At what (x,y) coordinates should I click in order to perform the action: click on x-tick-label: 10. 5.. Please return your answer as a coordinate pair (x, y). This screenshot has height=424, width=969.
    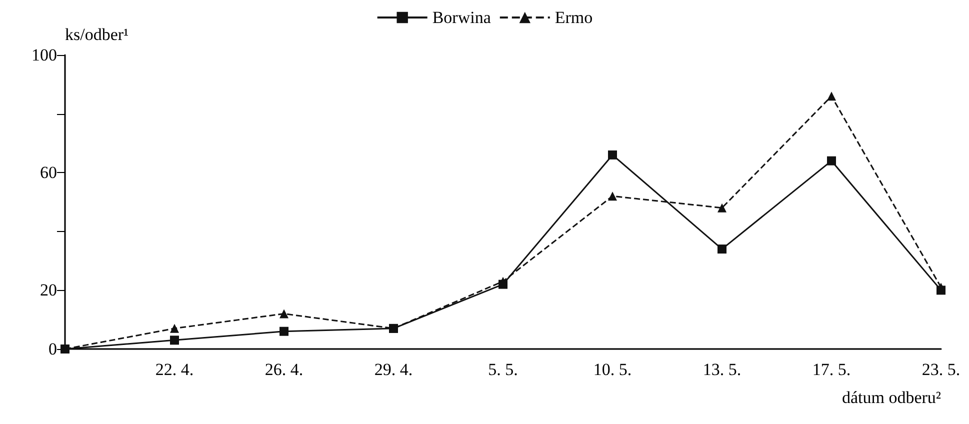
    Looking at the image, I should click on (612, 369).